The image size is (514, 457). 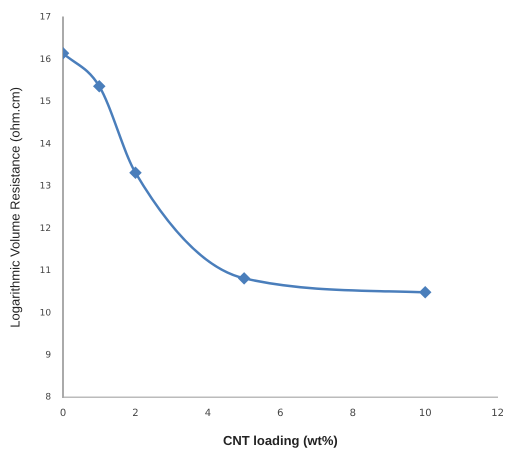 I want to click on y-tick-label: 11, so click(x=46, y=271).